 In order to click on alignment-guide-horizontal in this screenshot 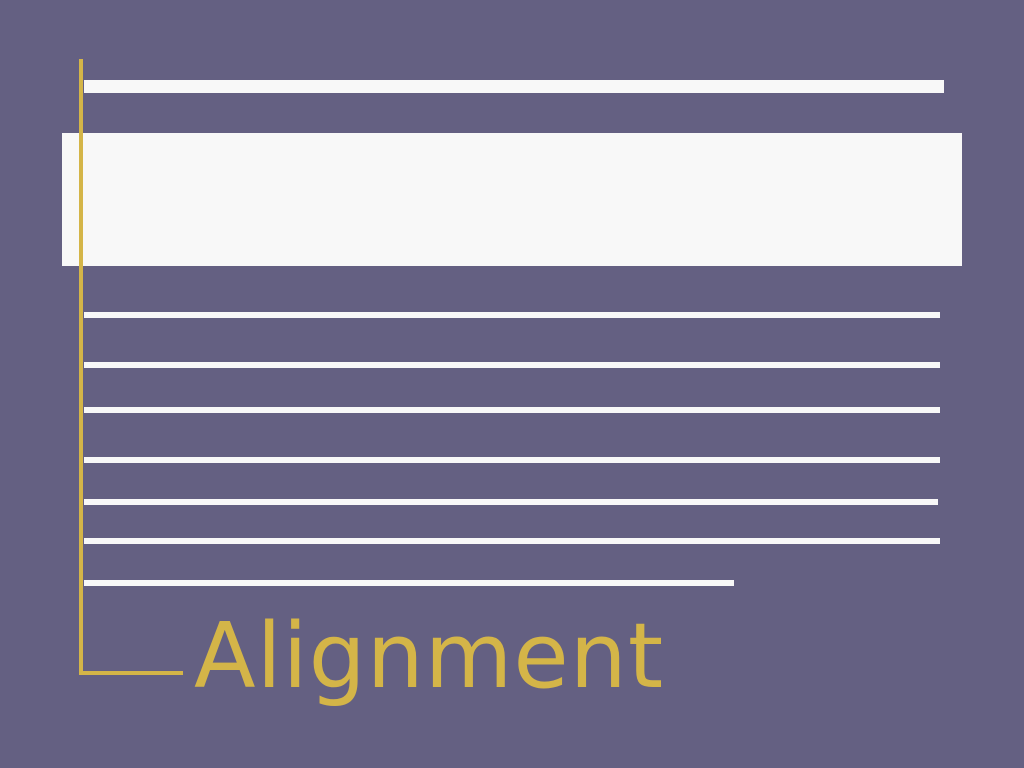, I will do `click(131, 673)`.